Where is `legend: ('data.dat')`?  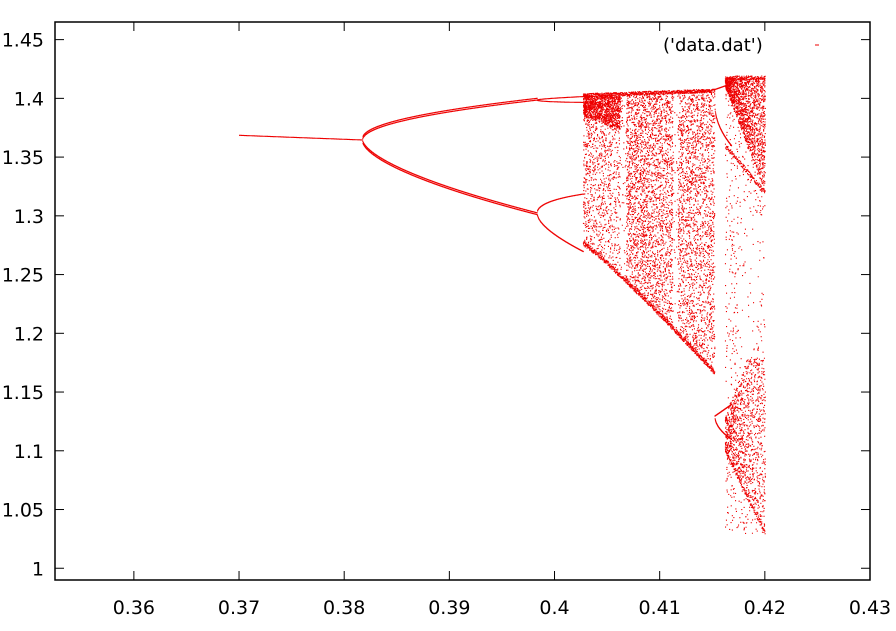
legend: ('data.dat') is located at coordinates (741, 45).